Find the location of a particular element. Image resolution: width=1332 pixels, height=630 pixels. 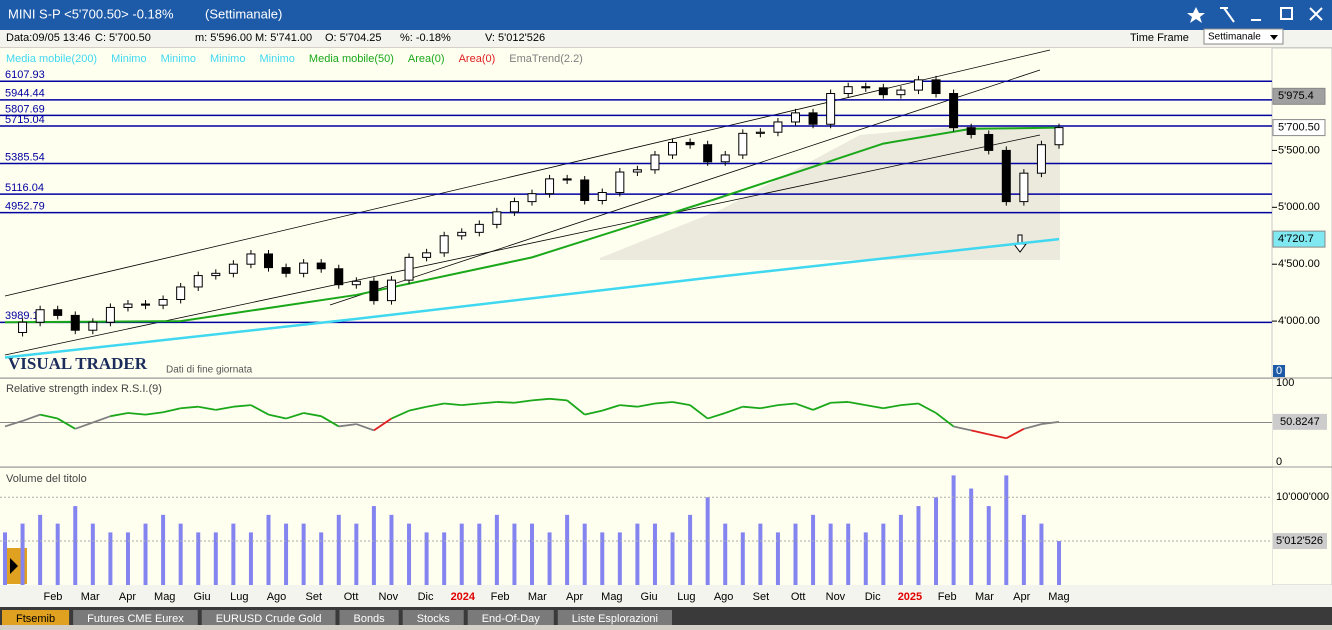

favorite-button is located at coordinates (1196, 15).